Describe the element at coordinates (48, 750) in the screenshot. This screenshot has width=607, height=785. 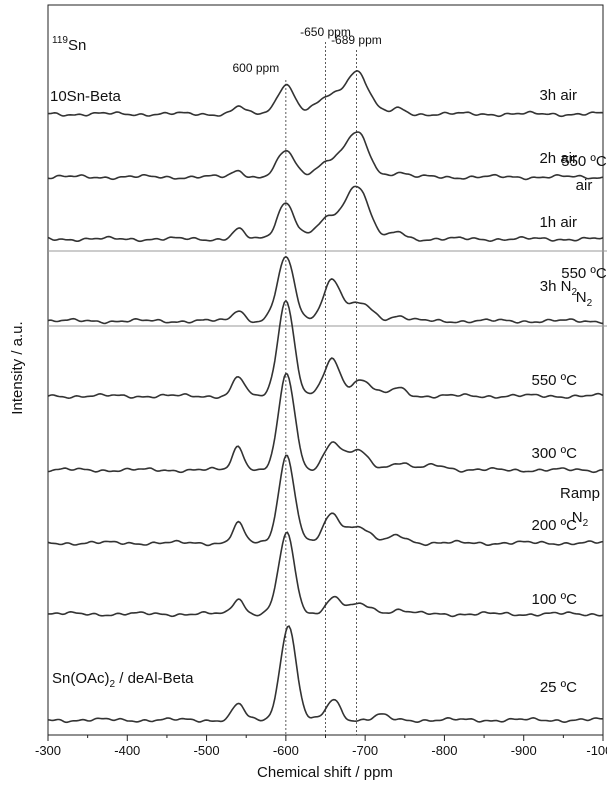
I see `x-tick-label: -300` at that location.